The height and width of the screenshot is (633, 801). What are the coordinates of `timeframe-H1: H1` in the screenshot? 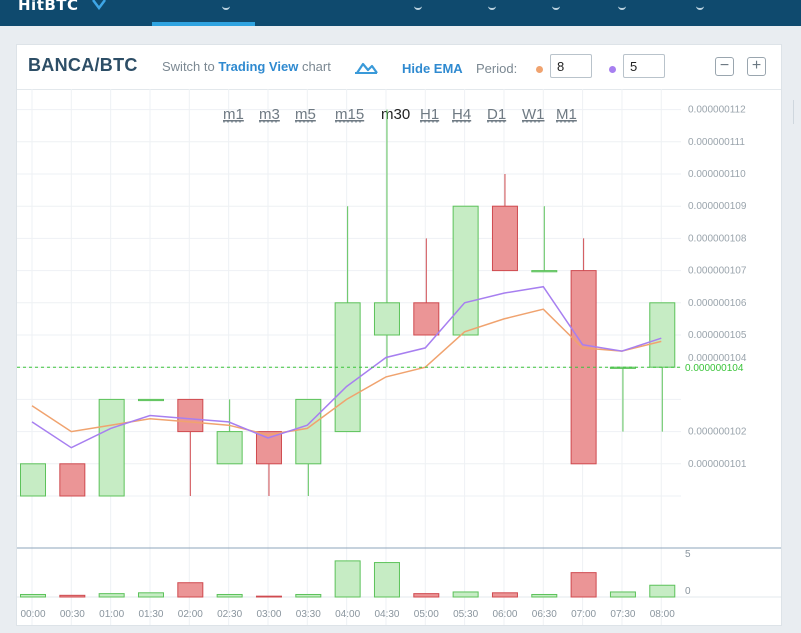 It's located at (429, 114).